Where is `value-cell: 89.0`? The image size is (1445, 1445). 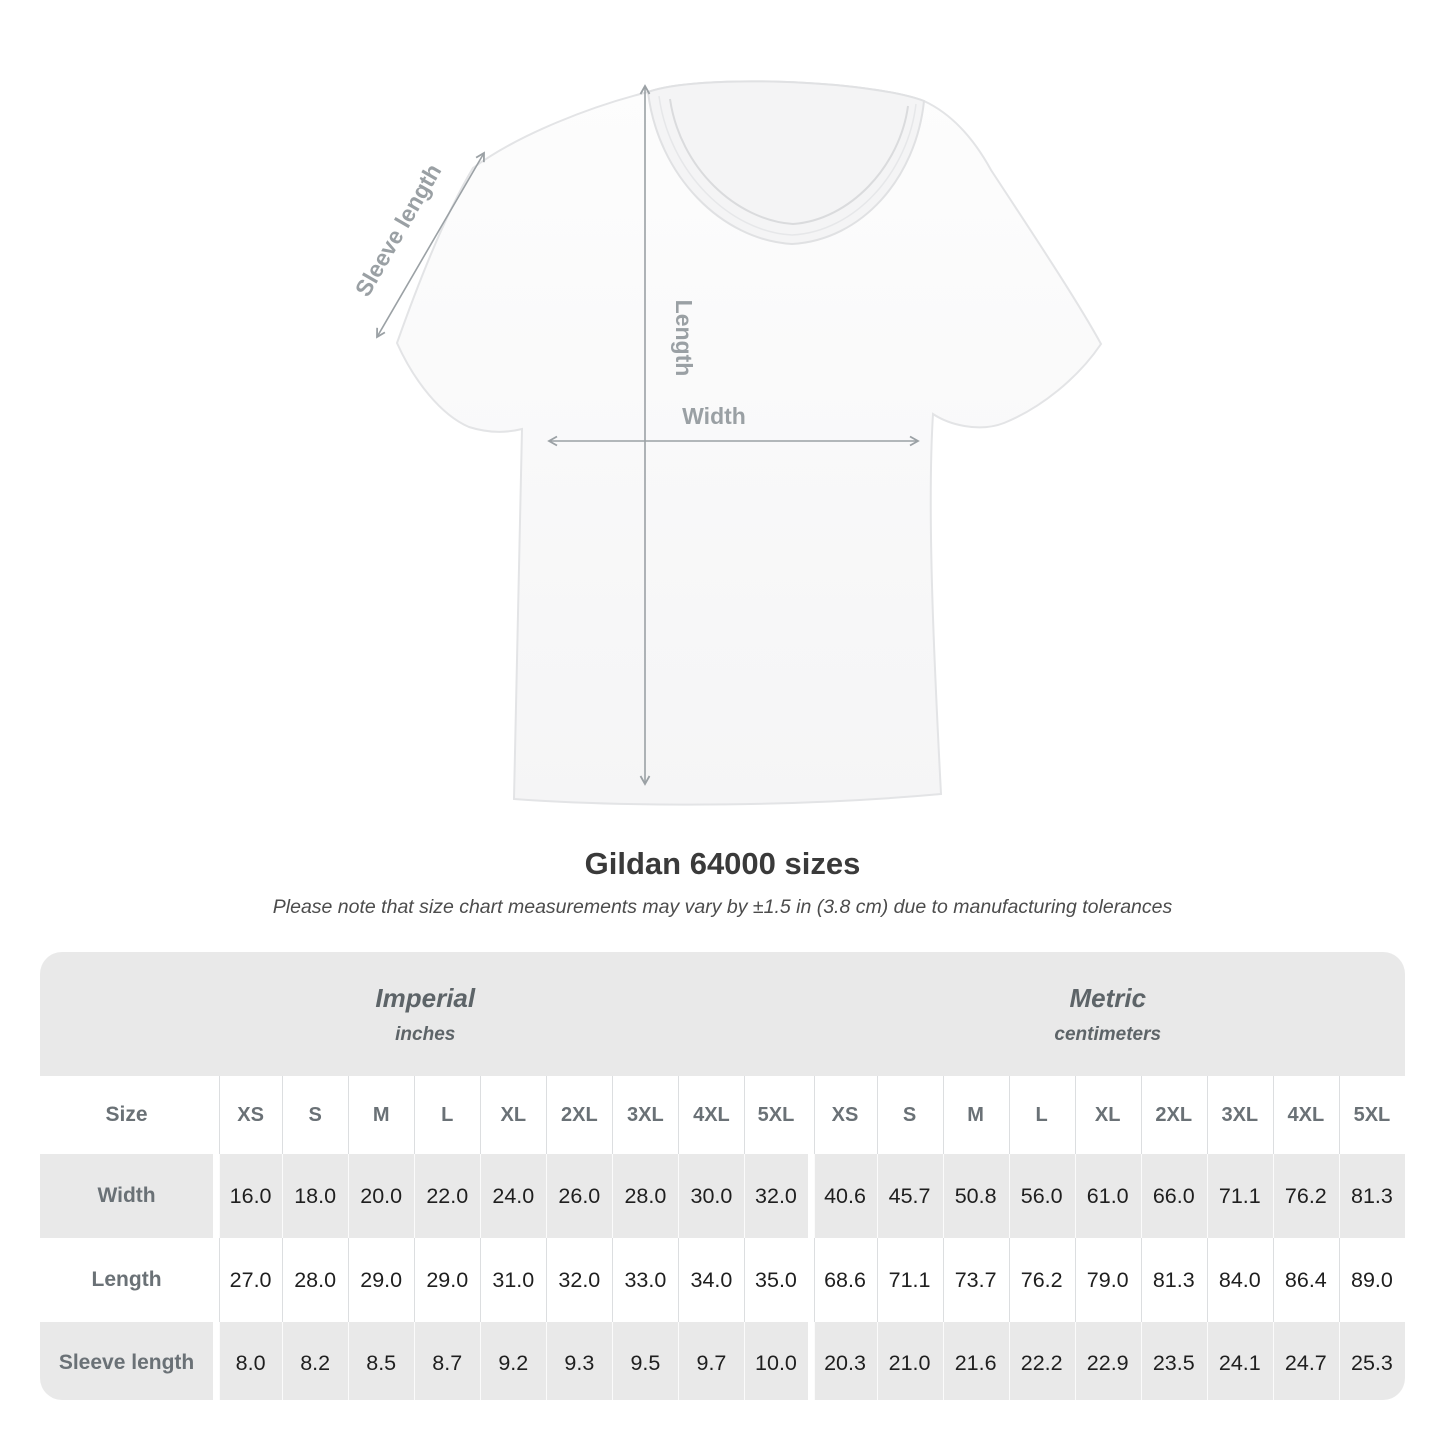 value-cell: 89.0 is located at coordinates (1371, 1280).